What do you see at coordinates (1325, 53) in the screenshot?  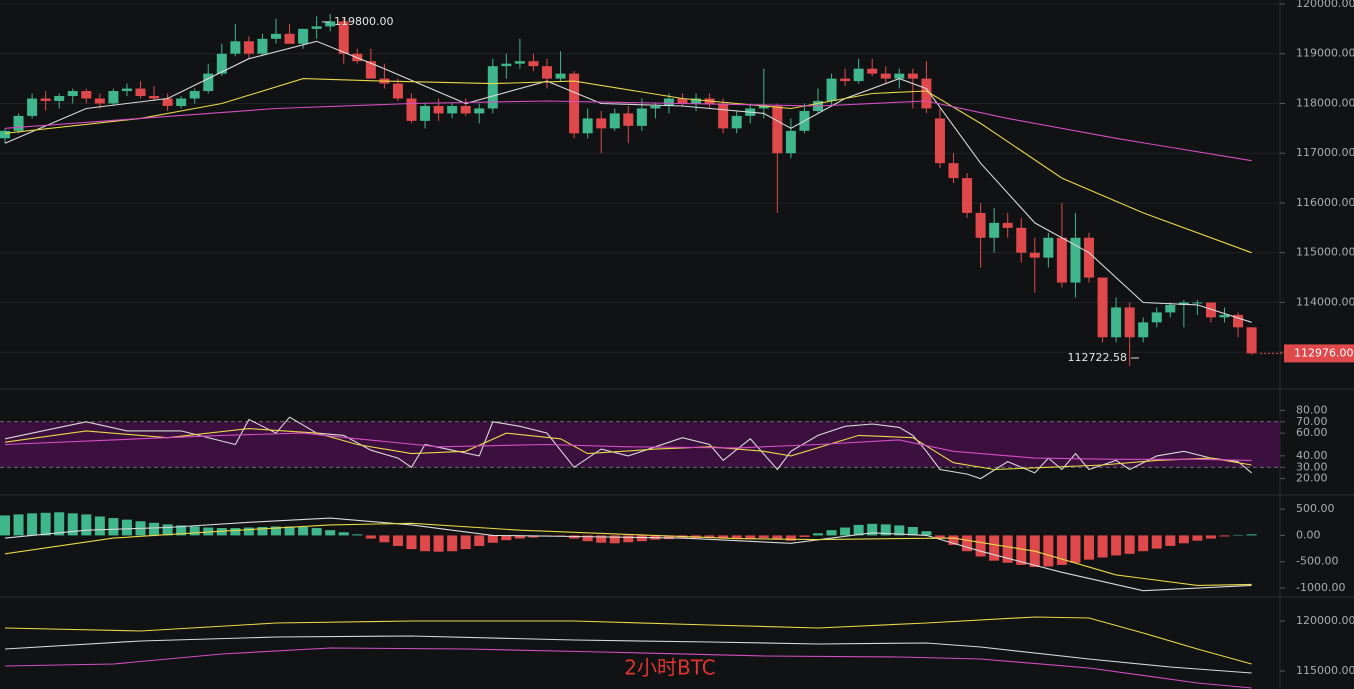 I see `y-tick-label: 119000.00` at bounding box center [1325, 53].